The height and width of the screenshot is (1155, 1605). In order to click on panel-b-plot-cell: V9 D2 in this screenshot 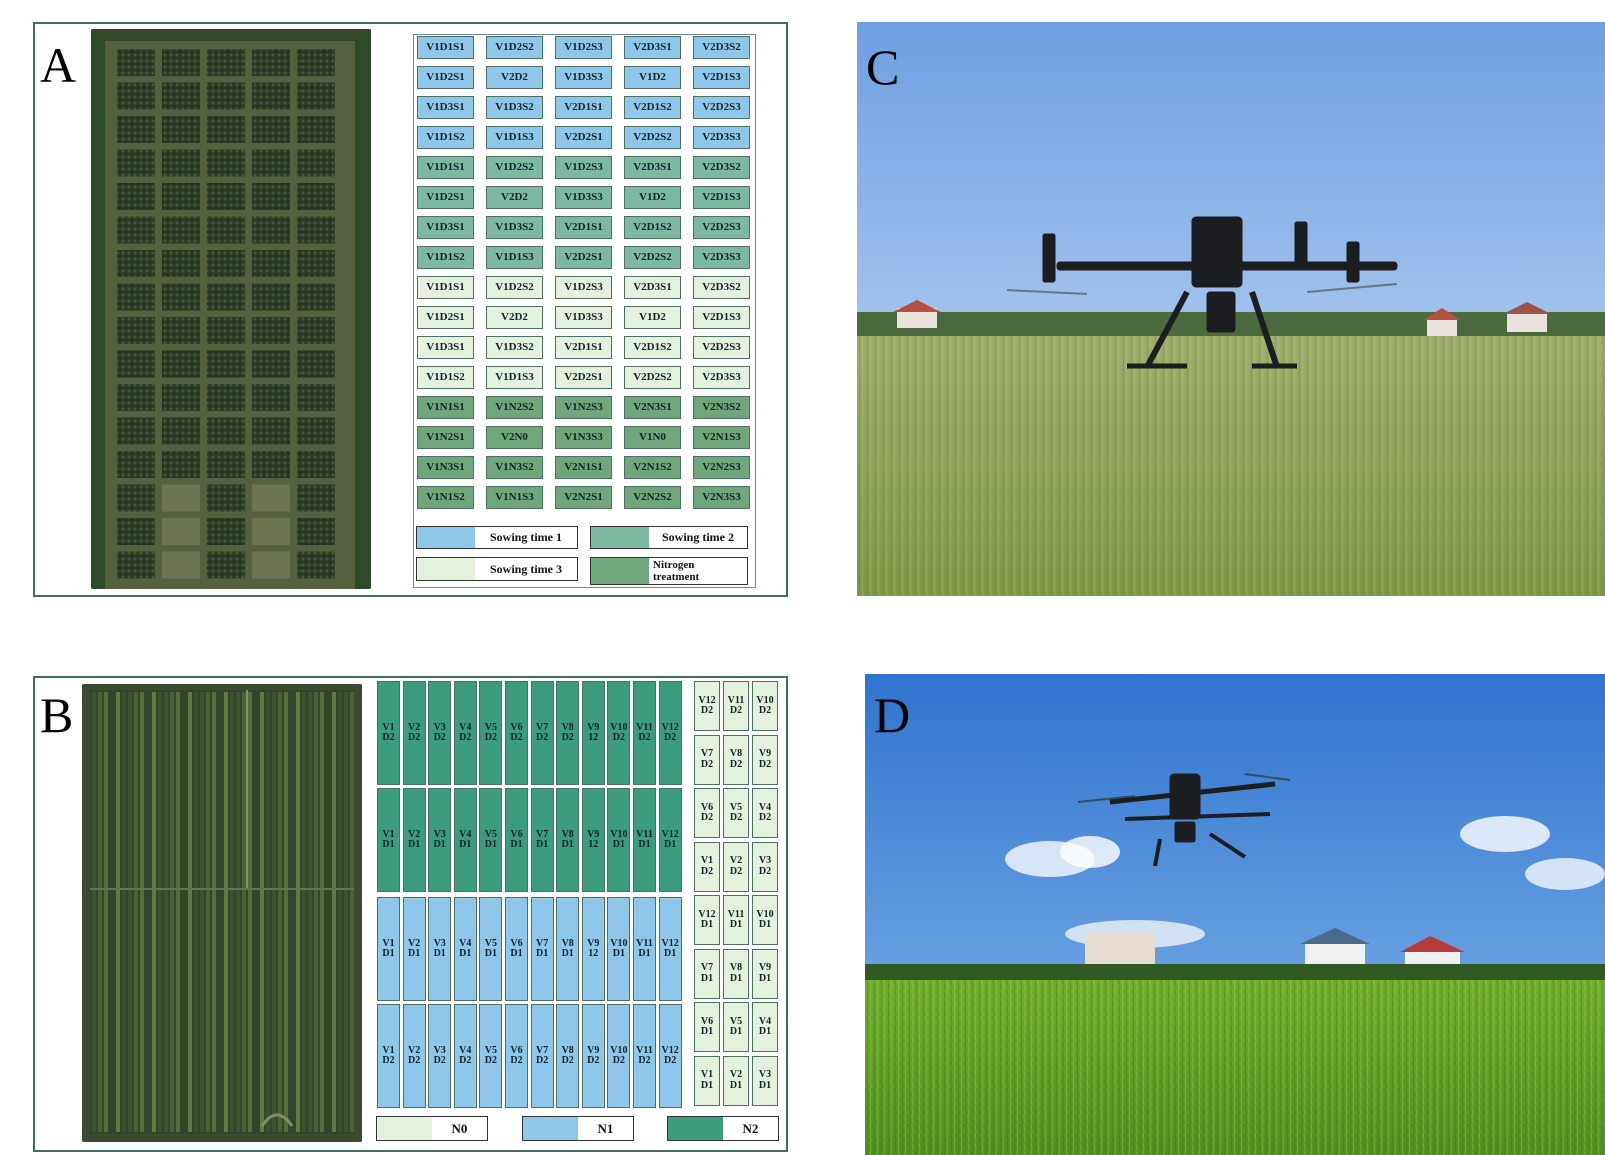, I will do `click(593, 1056)`.